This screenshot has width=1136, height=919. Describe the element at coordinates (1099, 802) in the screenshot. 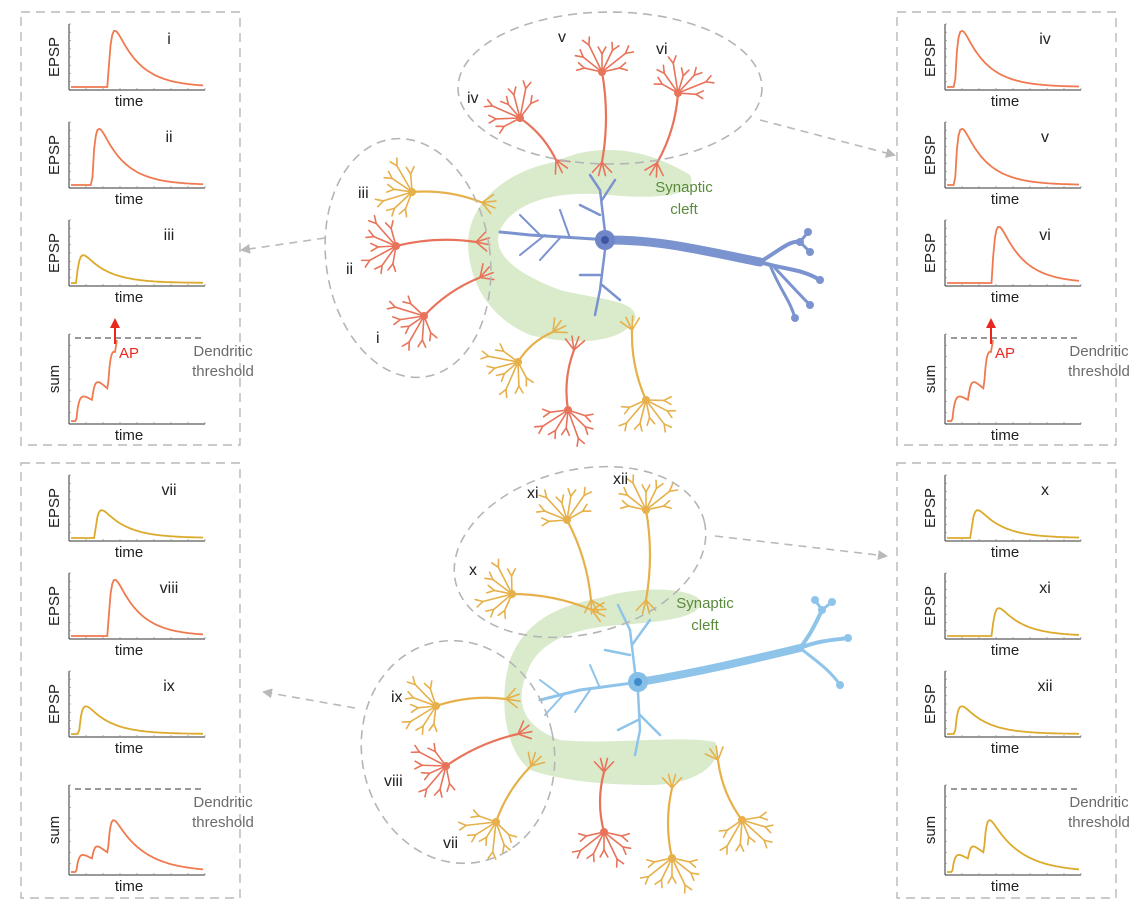

I see `threshold-label-1: Dendritic` at that location.